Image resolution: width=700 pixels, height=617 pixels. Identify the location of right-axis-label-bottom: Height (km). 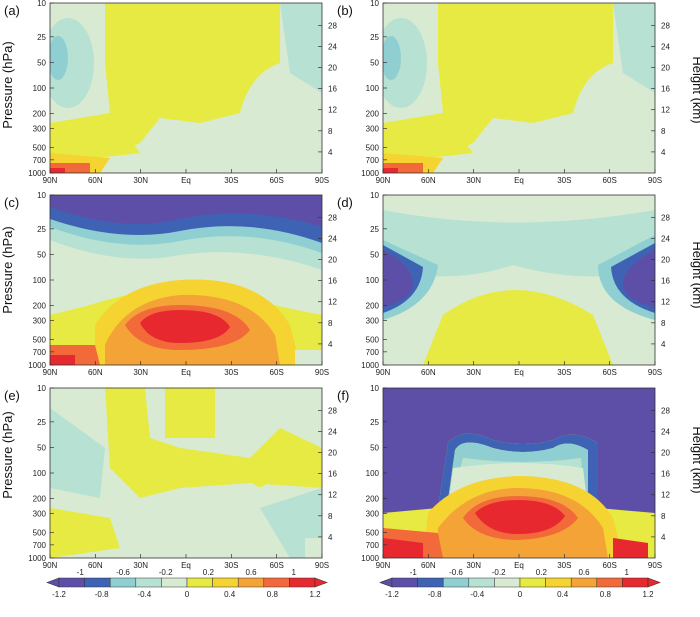
(695, 459).